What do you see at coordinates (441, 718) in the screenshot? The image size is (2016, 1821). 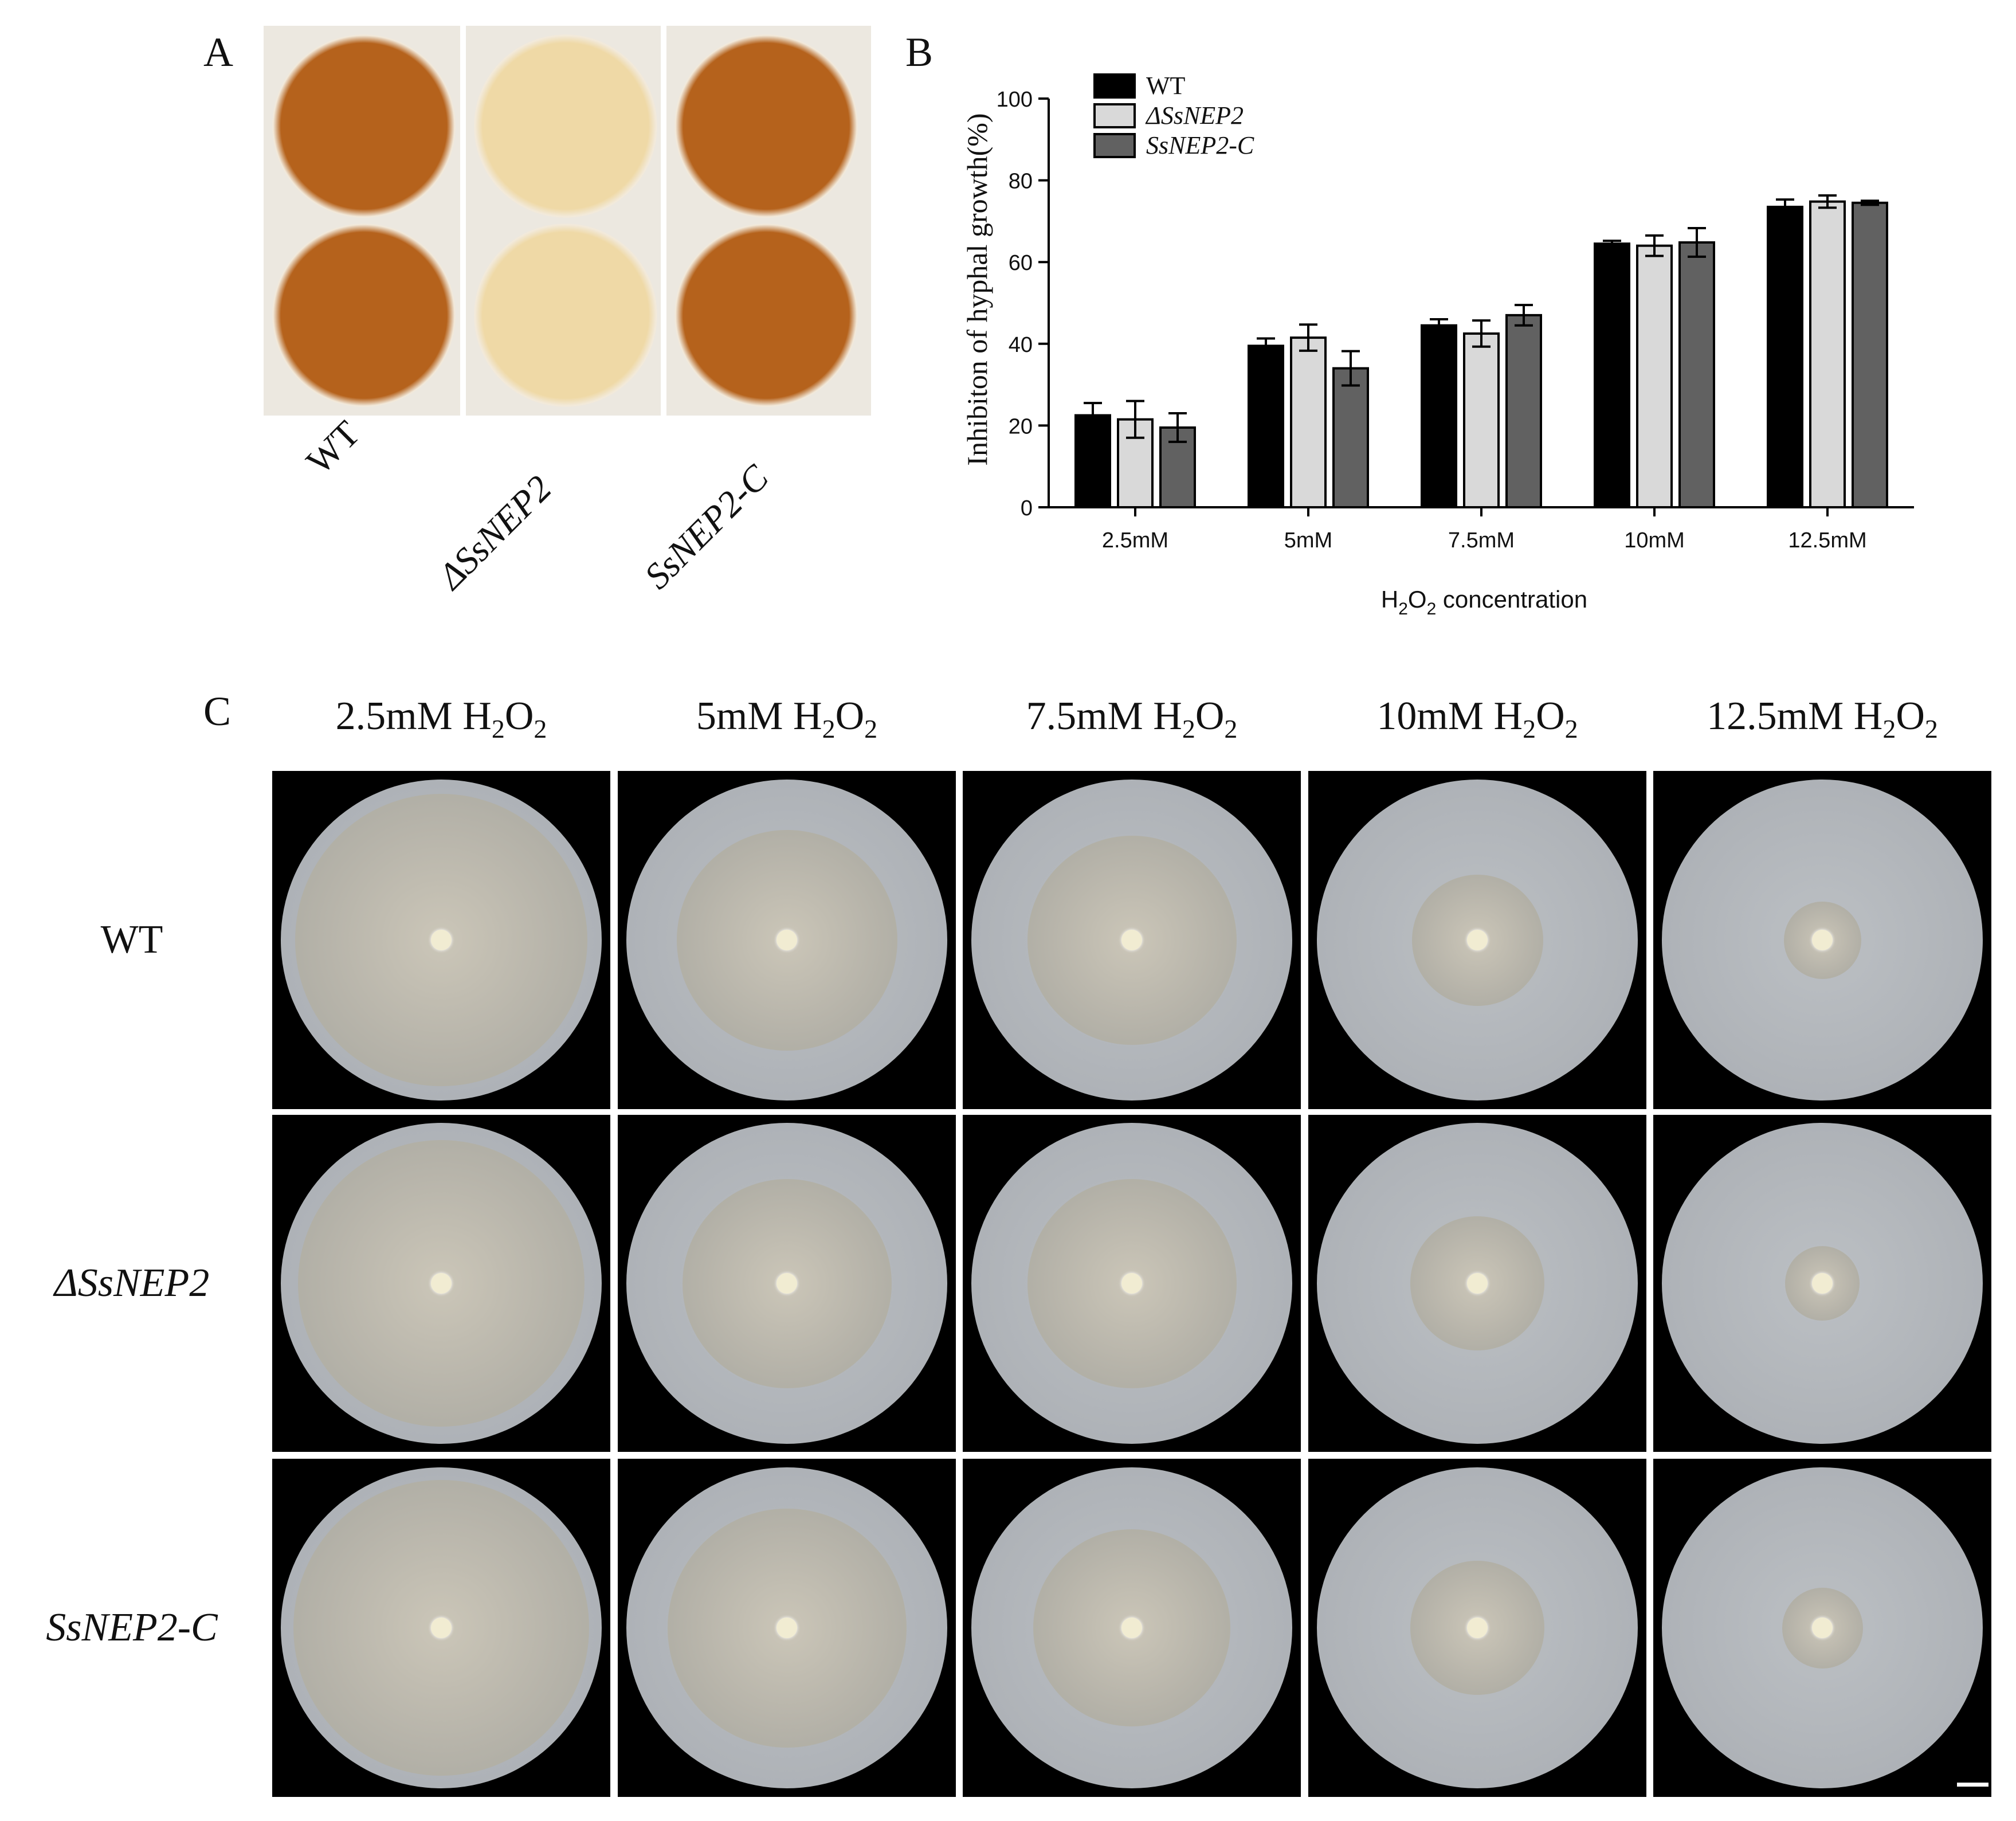 I see `column-header: 2.5mM H2O2` at bounding box center [441, 718].